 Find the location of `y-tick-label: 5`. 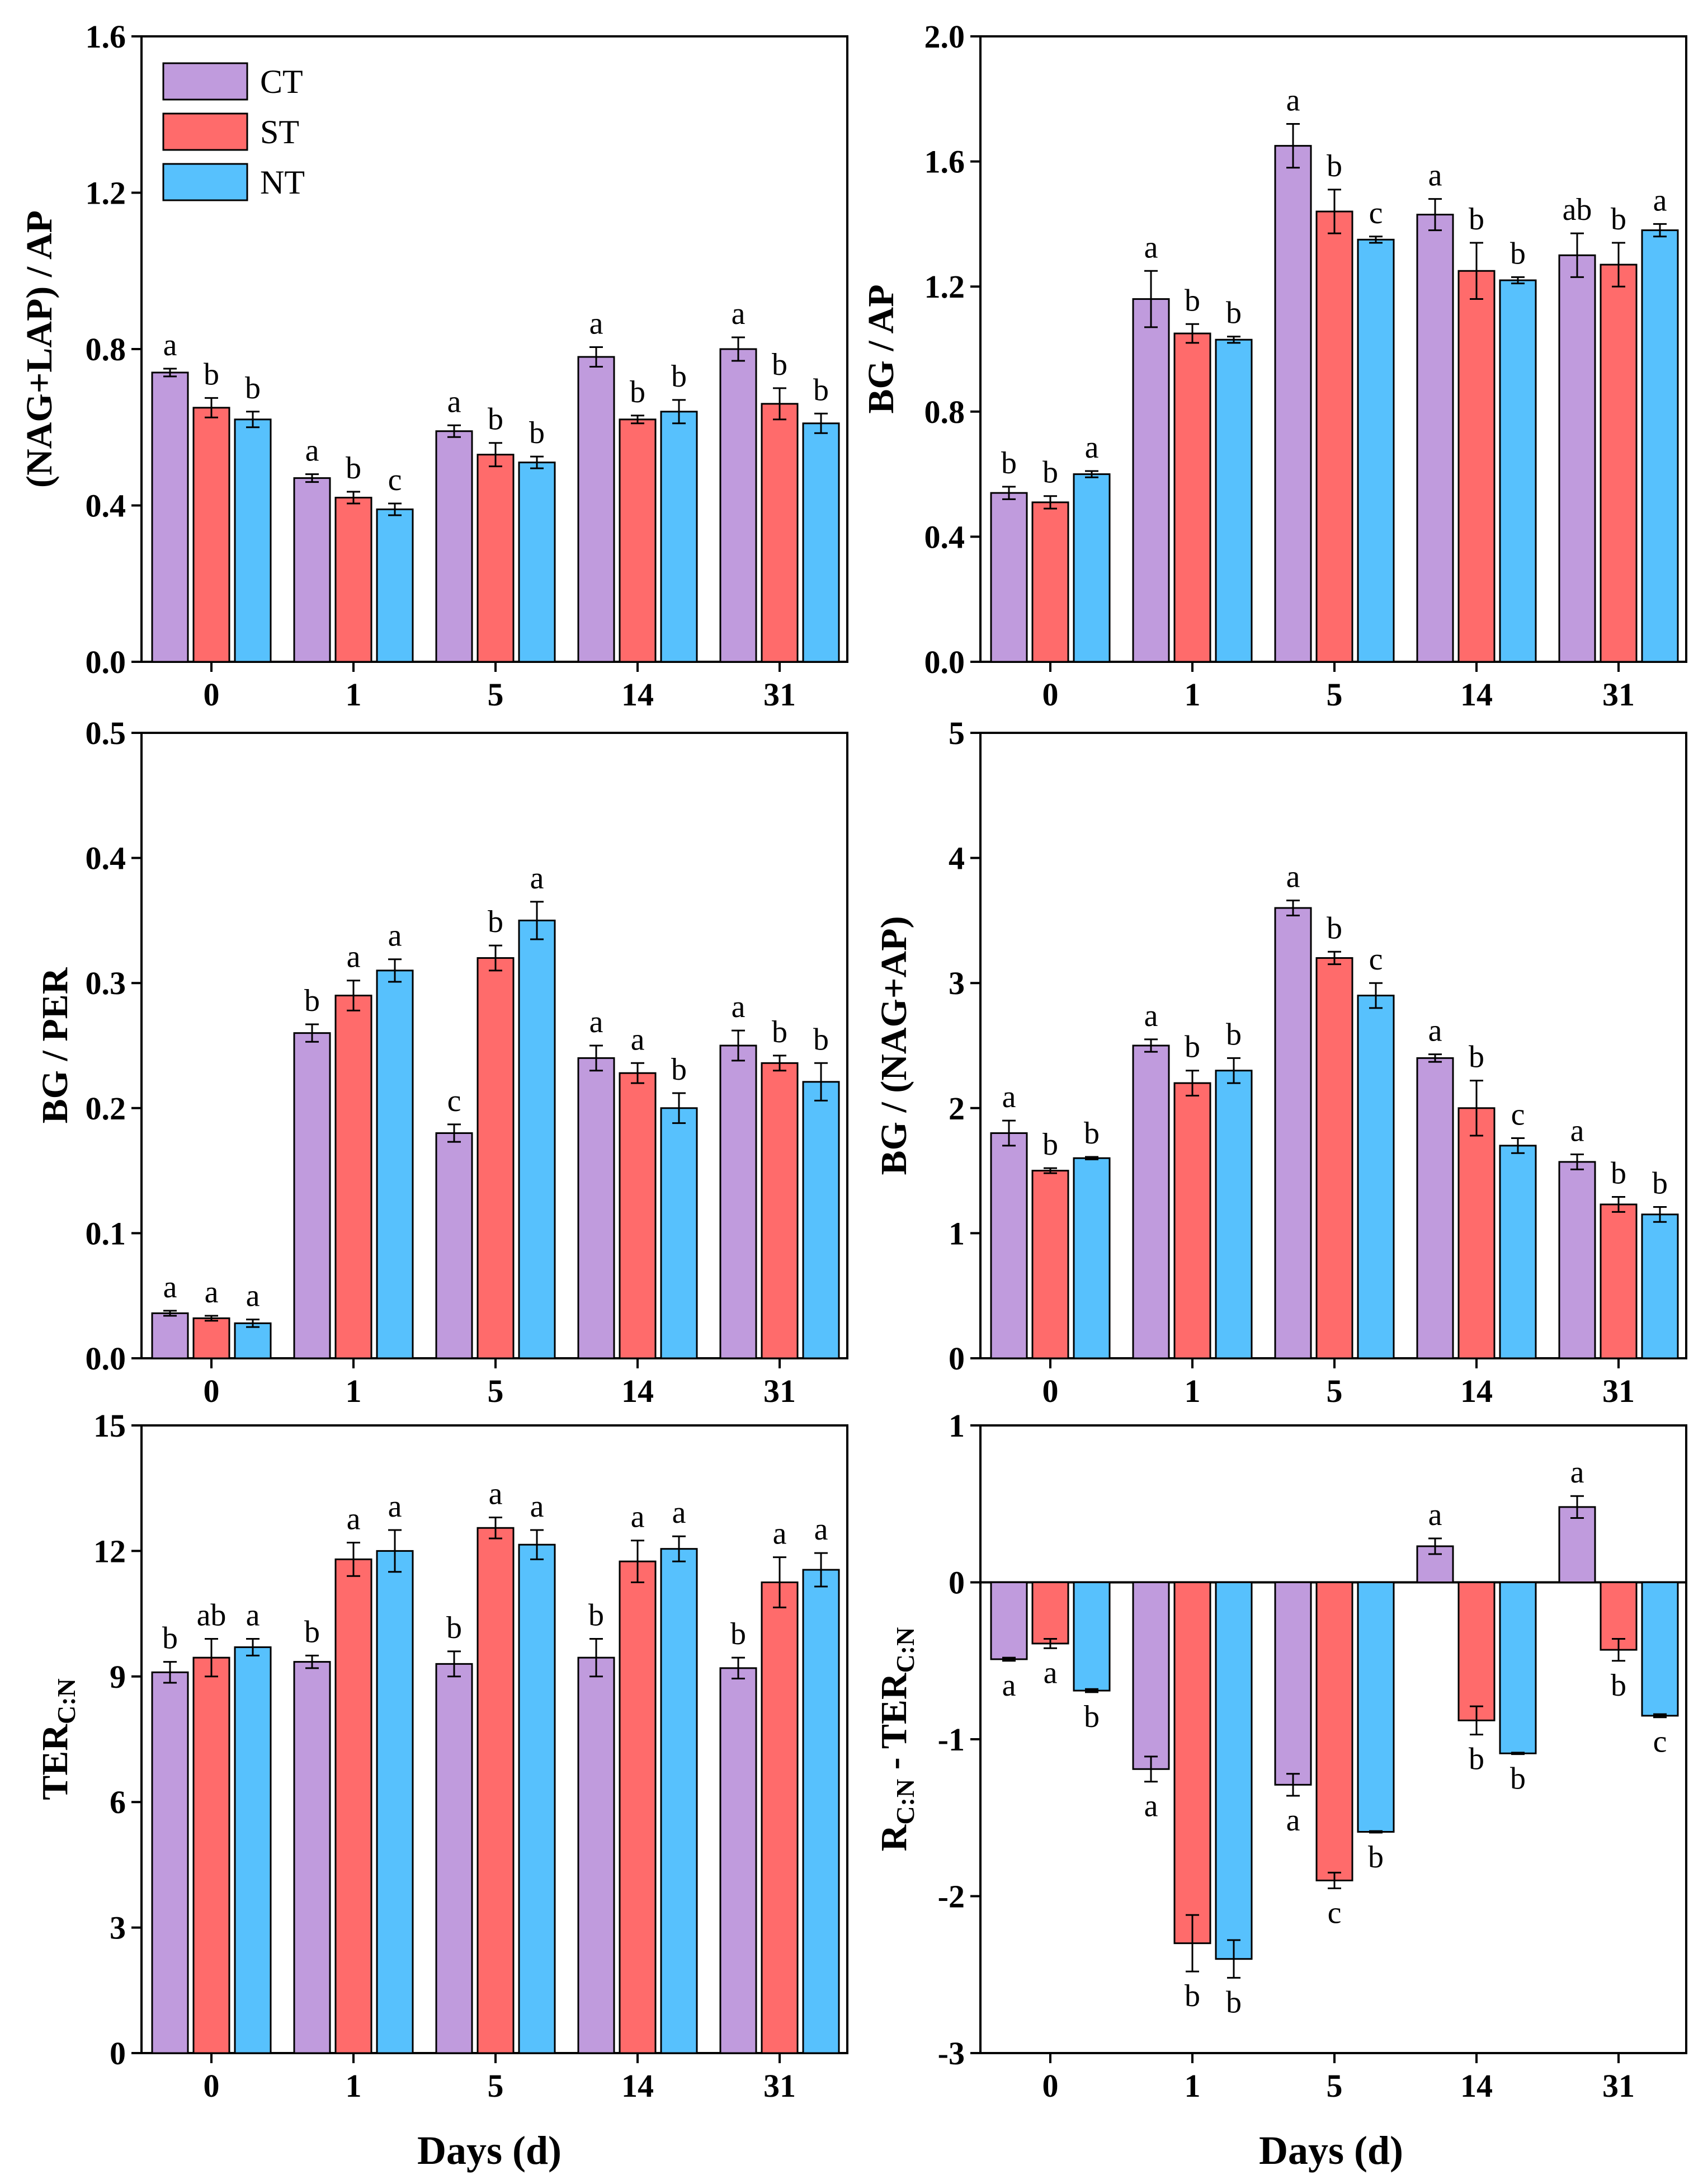

y-tick-label: 5 is located at coordinates (957, 733).